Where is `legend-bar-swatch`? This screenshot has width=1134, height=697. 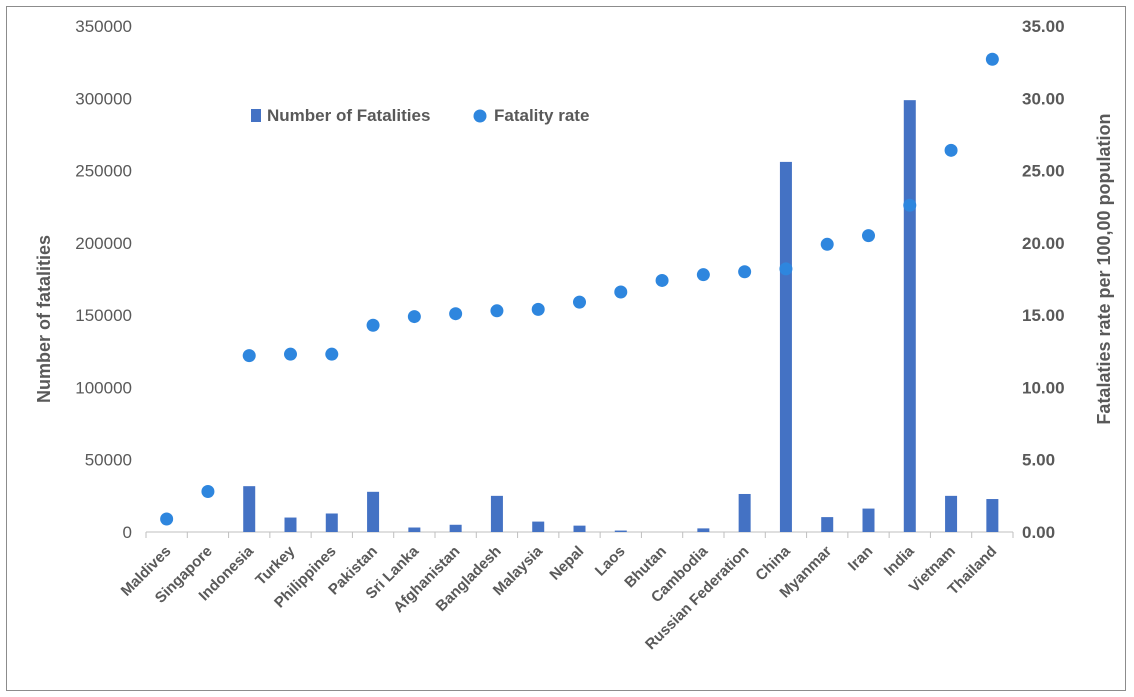
legend-bar-swatch is located at coordinates (256, 115).